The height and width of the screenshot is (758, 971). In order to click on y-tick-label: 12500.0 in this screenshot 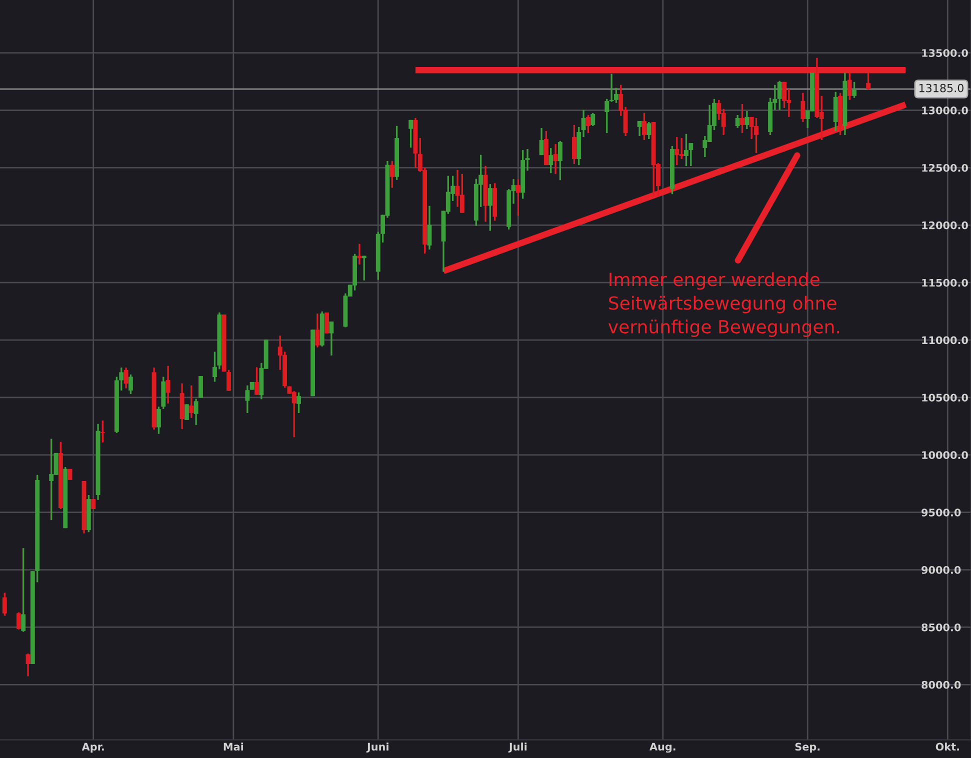, I will do `click(945, 168)`.